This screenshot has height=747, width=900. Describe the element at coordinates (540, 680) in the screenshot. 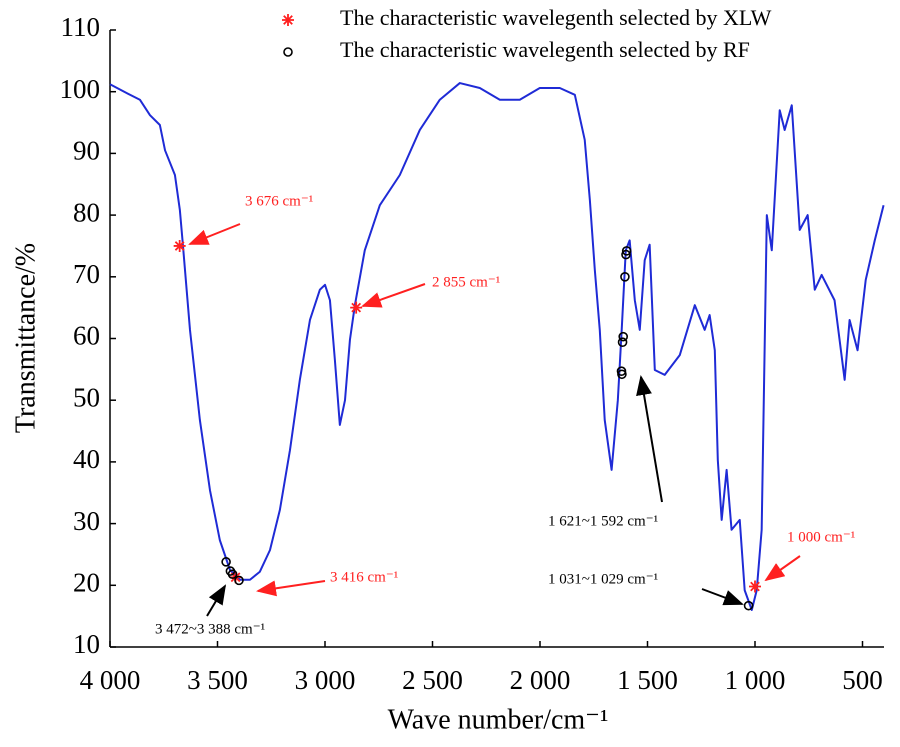

I see `x-tick-label: 2 000` at that location.